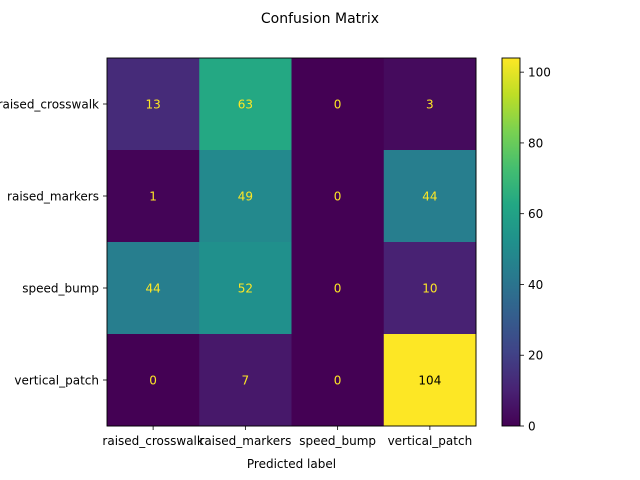  Describe the element at coordinates (535, 143) in the screenshot. I see `colorbar-tick-label: 80` at that location.